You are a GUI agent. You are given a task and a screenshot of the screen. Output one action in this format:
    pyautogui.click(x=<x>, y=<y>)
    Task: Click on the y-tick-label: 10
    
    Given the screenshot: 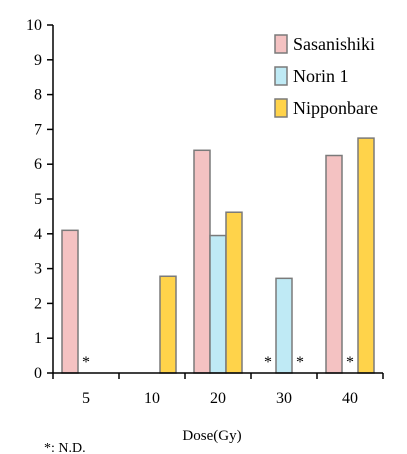 What is the action you would take?
    pyautogui.click(x=34, y=25)
    